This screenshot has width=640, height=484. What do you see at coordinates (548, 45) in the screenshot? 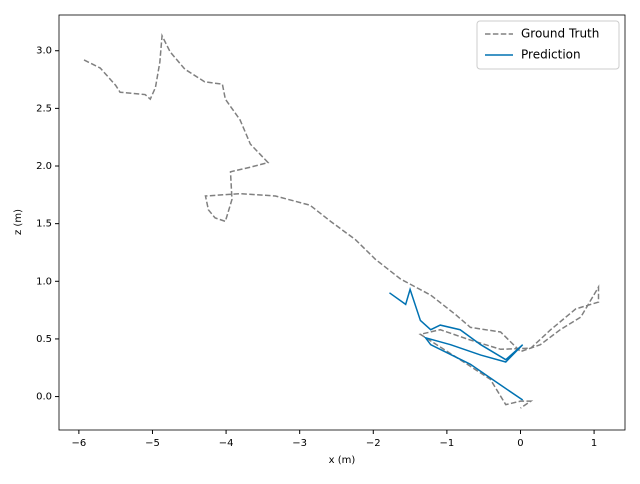
I see `legend-box` at bounding box center [548, 45].